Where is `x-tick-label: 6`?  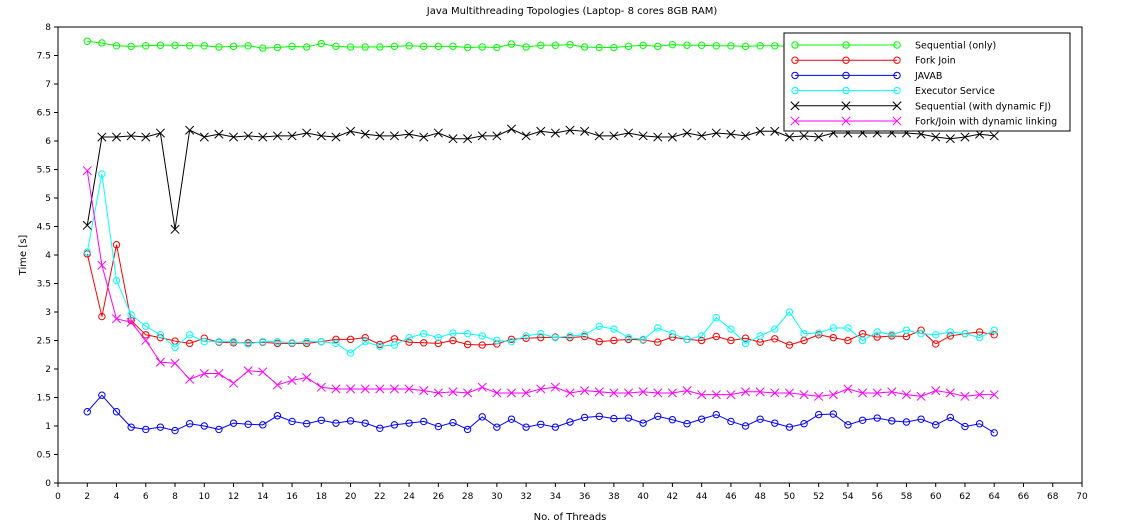
x-tick-label: 6 is located at coordinates (146, 497).